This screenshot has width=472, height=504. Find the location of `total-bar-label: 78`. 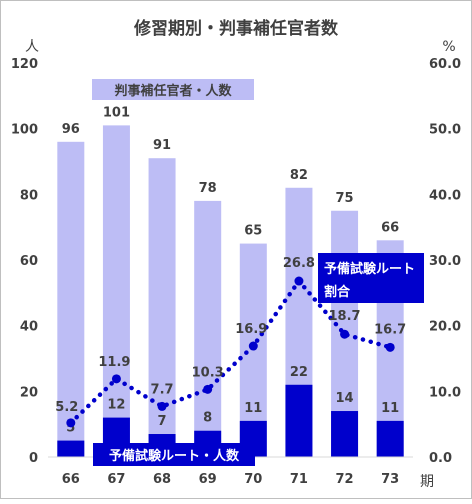

total-bar-label: 78 is located at coordinates (208, 188).